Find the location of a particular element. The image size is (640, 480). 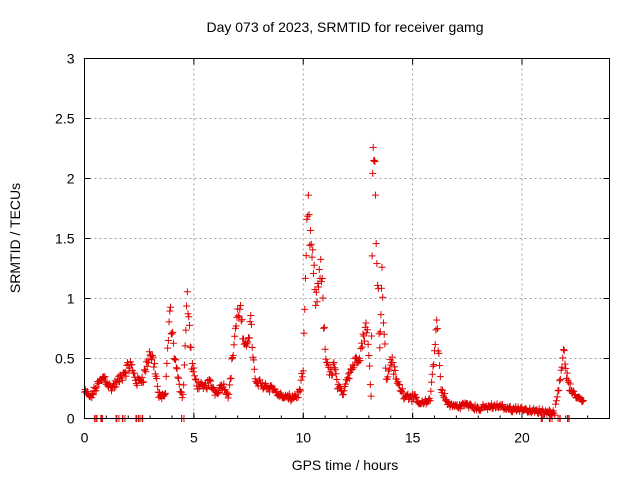

x-tick-label: 0 is located at coordinates (85, 438).